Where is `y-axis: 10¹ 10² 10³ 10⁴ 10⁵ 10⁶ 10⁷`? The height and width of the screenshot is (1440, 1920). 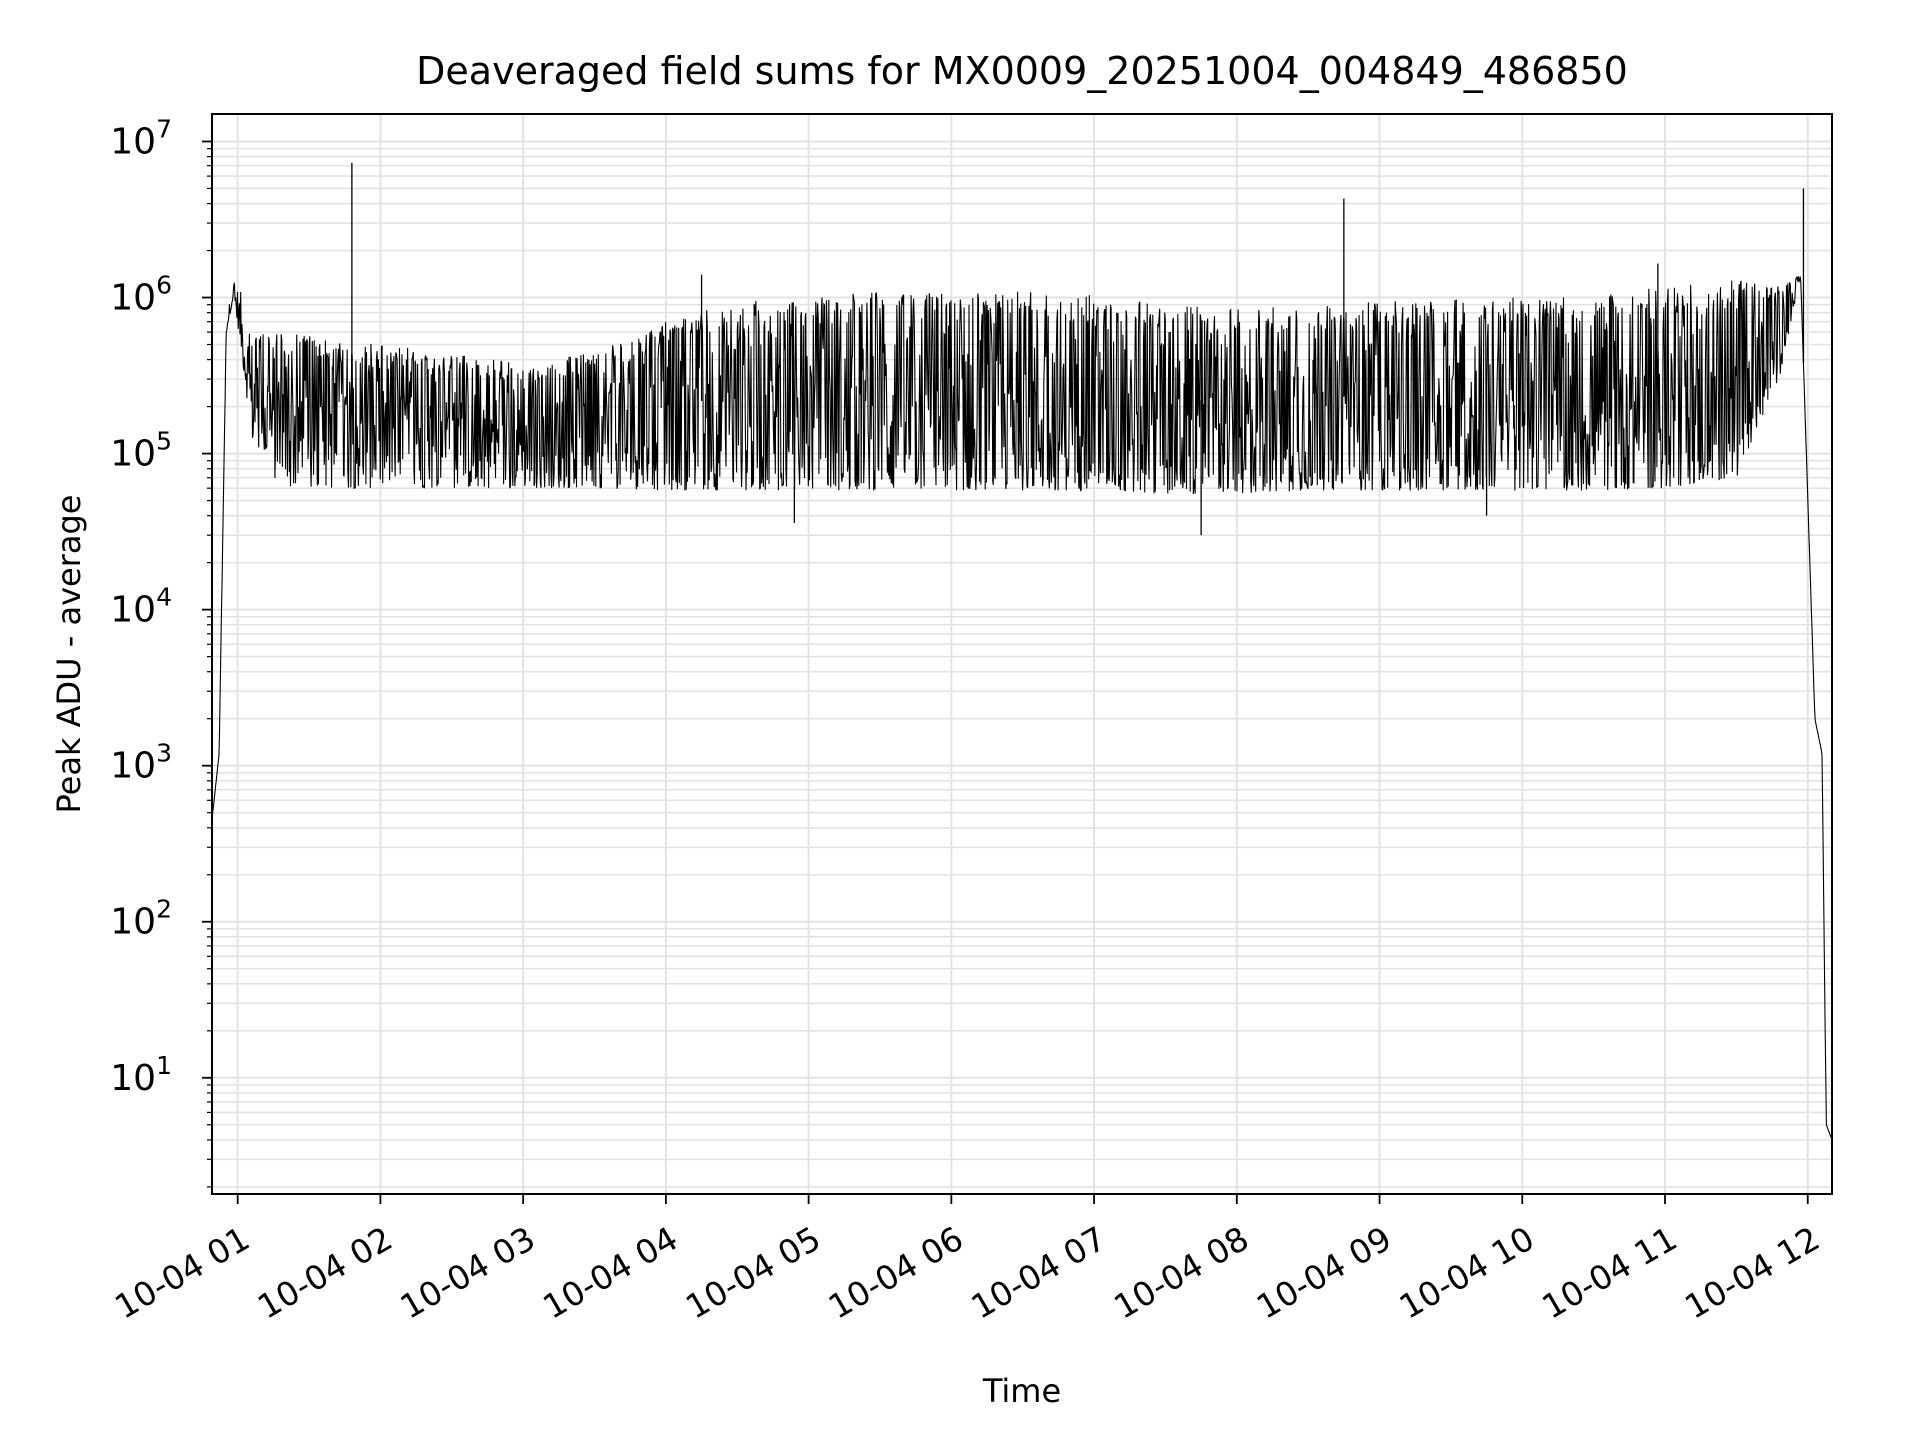
y-axis: 10¹ 10² 10³ 10⁴ 10⁵ 10⁶ 10⁷ is located at coordinates (161, 651).